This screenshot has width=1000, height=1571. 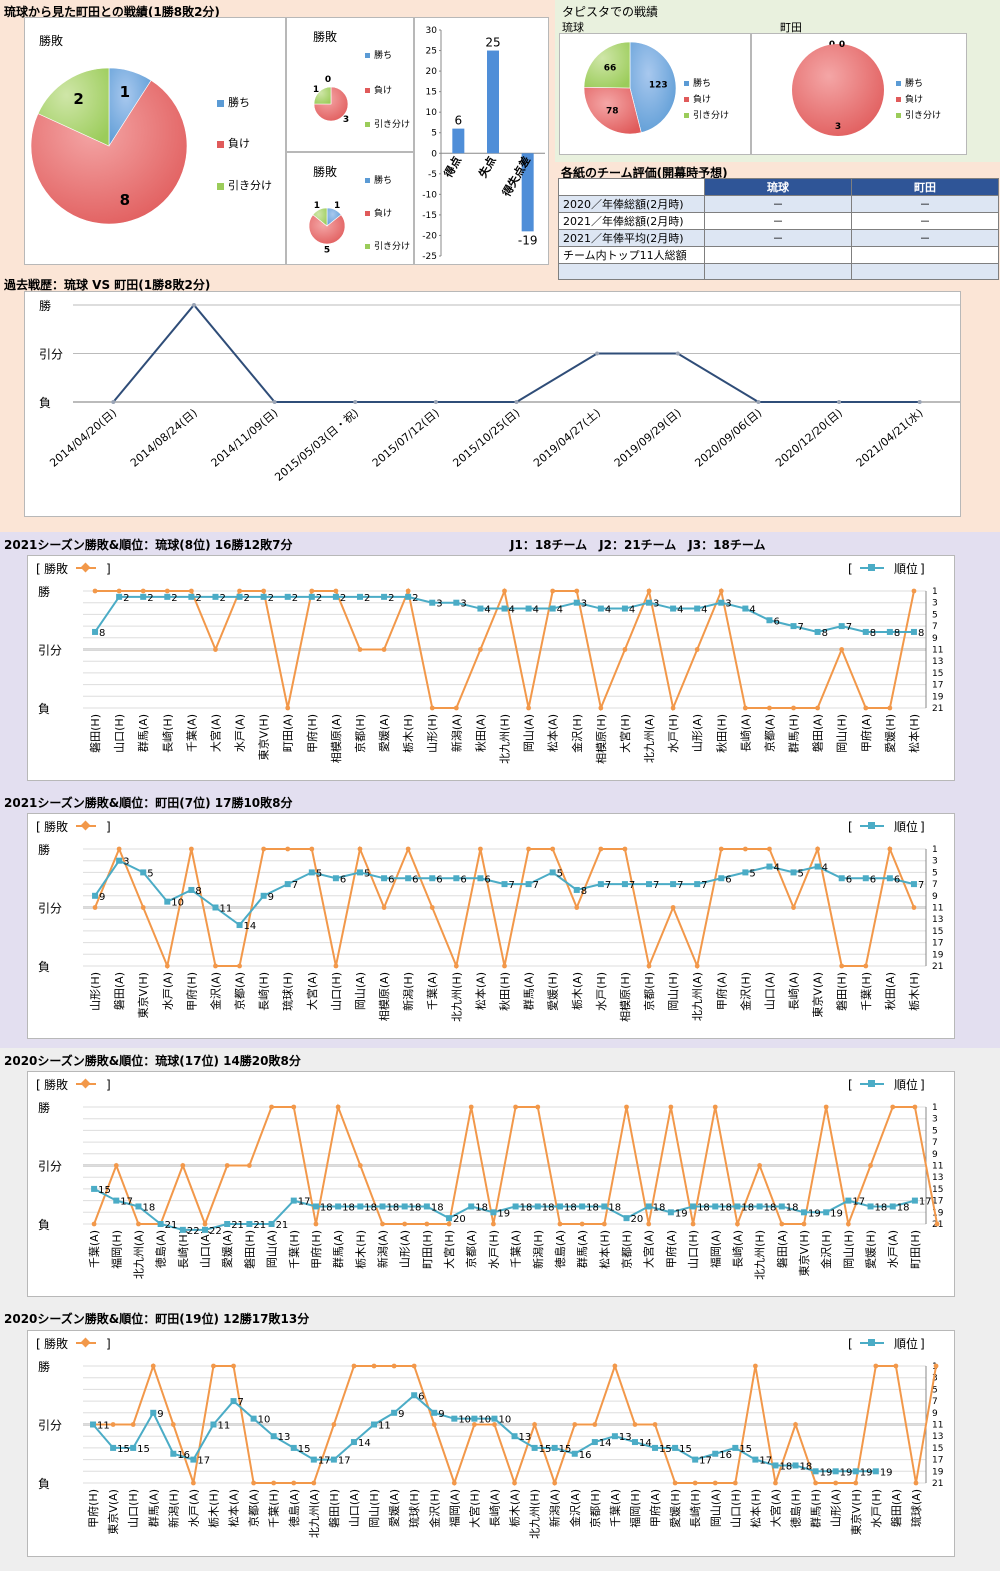 I want to click on season-x-label: 長崎(A), so click(x=794, y=991).